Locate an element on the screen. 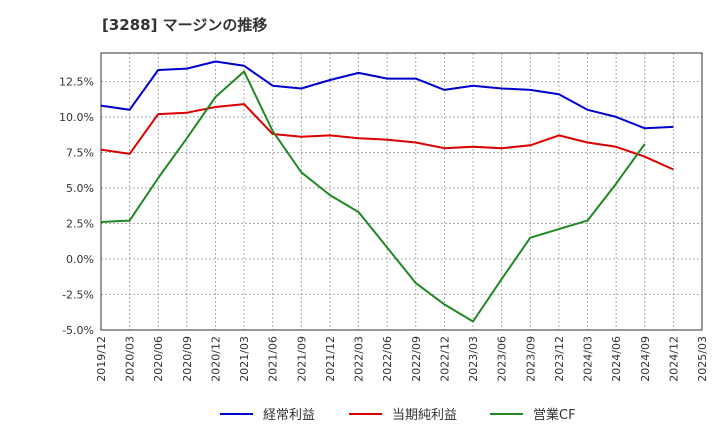 The height and width of the screenshot is (444, 720). legend-label-2: 当期純利益 is located at coordinates (424, 415).